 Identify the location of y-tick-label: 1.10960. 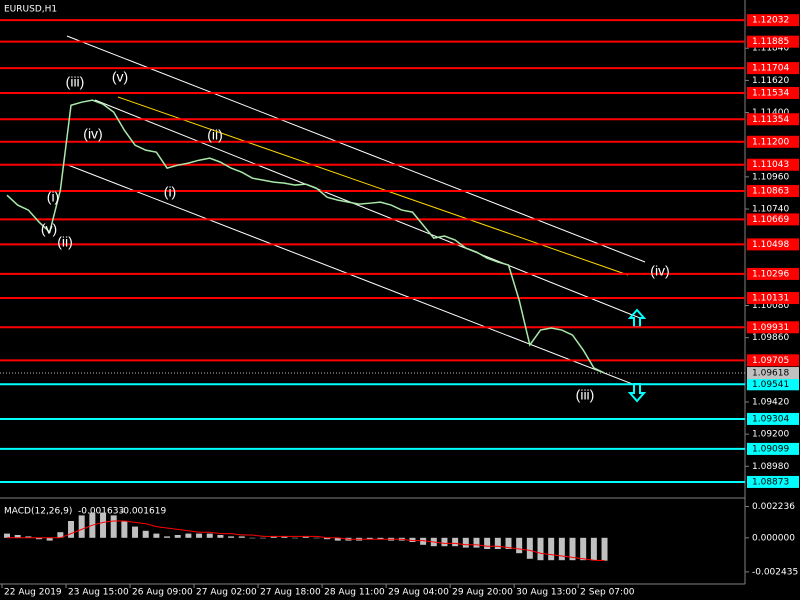
(770, 177).